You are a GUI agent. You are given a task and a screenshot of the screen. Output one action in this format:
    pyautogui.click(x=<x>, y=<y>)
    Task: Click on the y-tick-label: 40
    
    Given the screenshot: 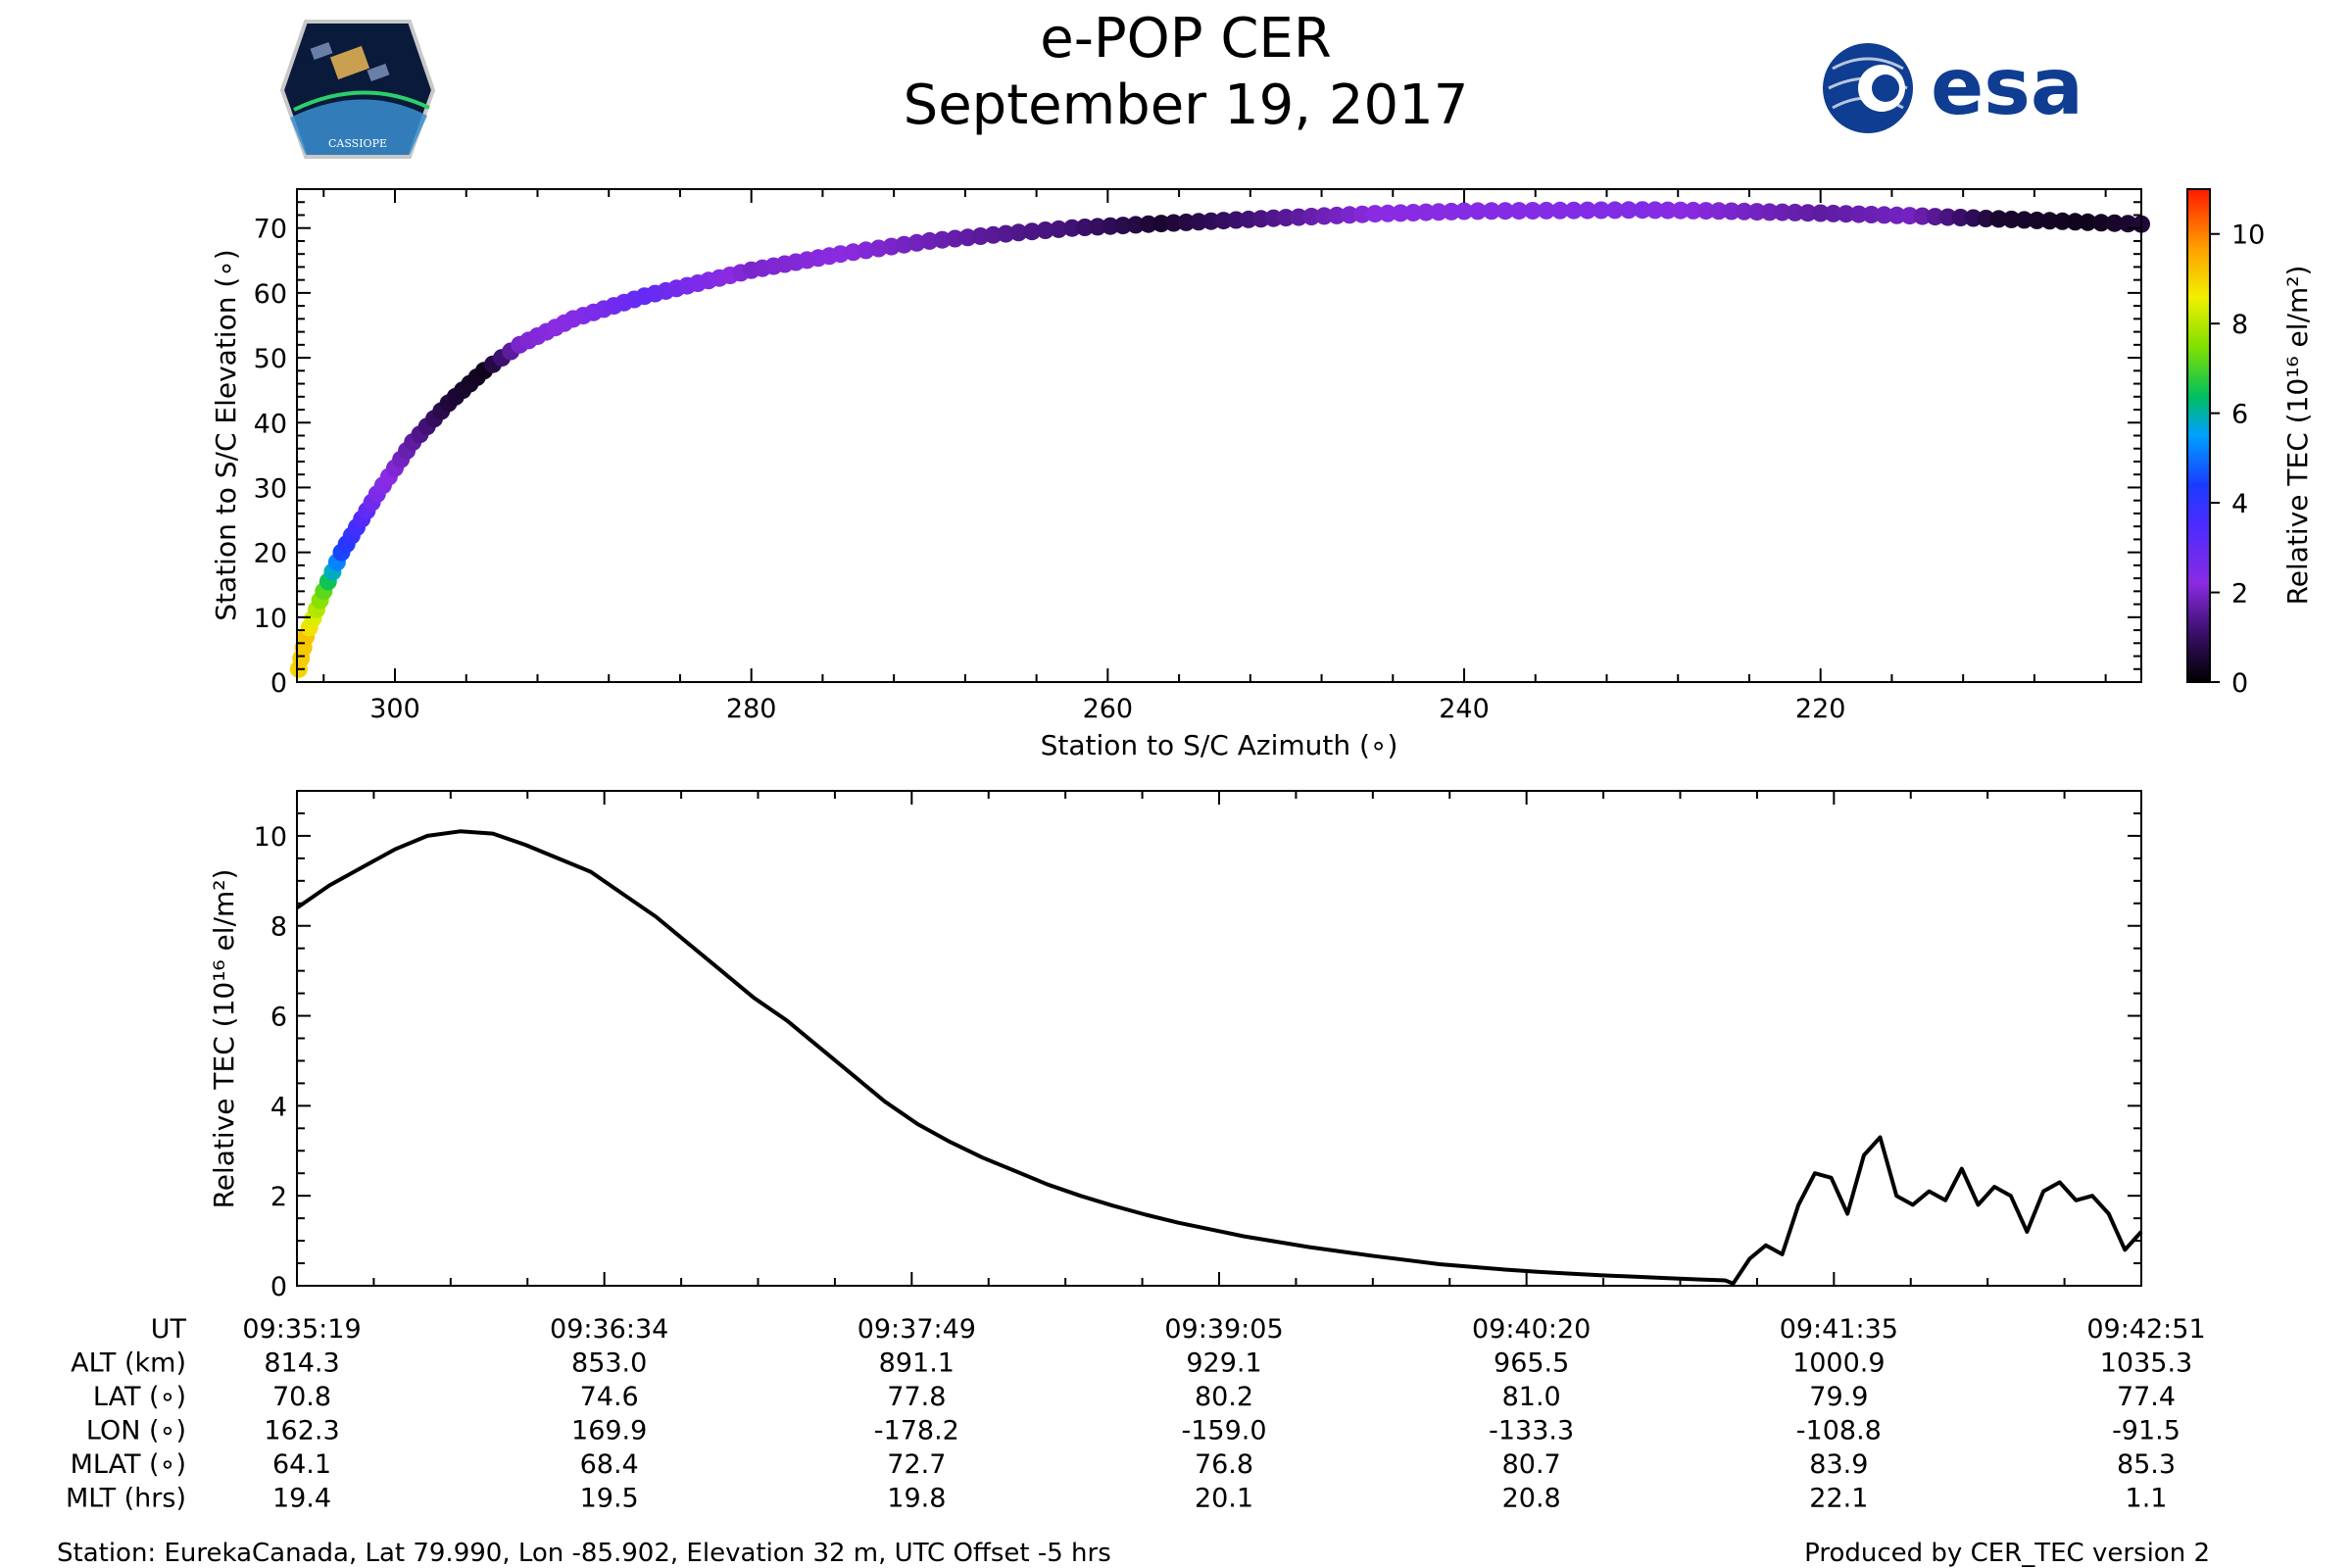 What is the action you would take?
    pyautogui.click(x=270, y=424)
    